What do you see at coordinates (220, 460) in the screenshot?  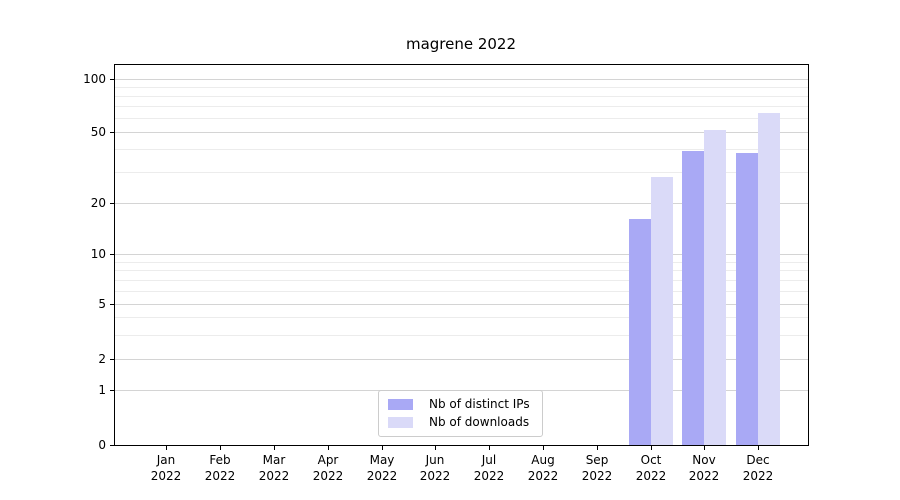 I see `x-tick-month: Feb` at bounding box center [220, 460].